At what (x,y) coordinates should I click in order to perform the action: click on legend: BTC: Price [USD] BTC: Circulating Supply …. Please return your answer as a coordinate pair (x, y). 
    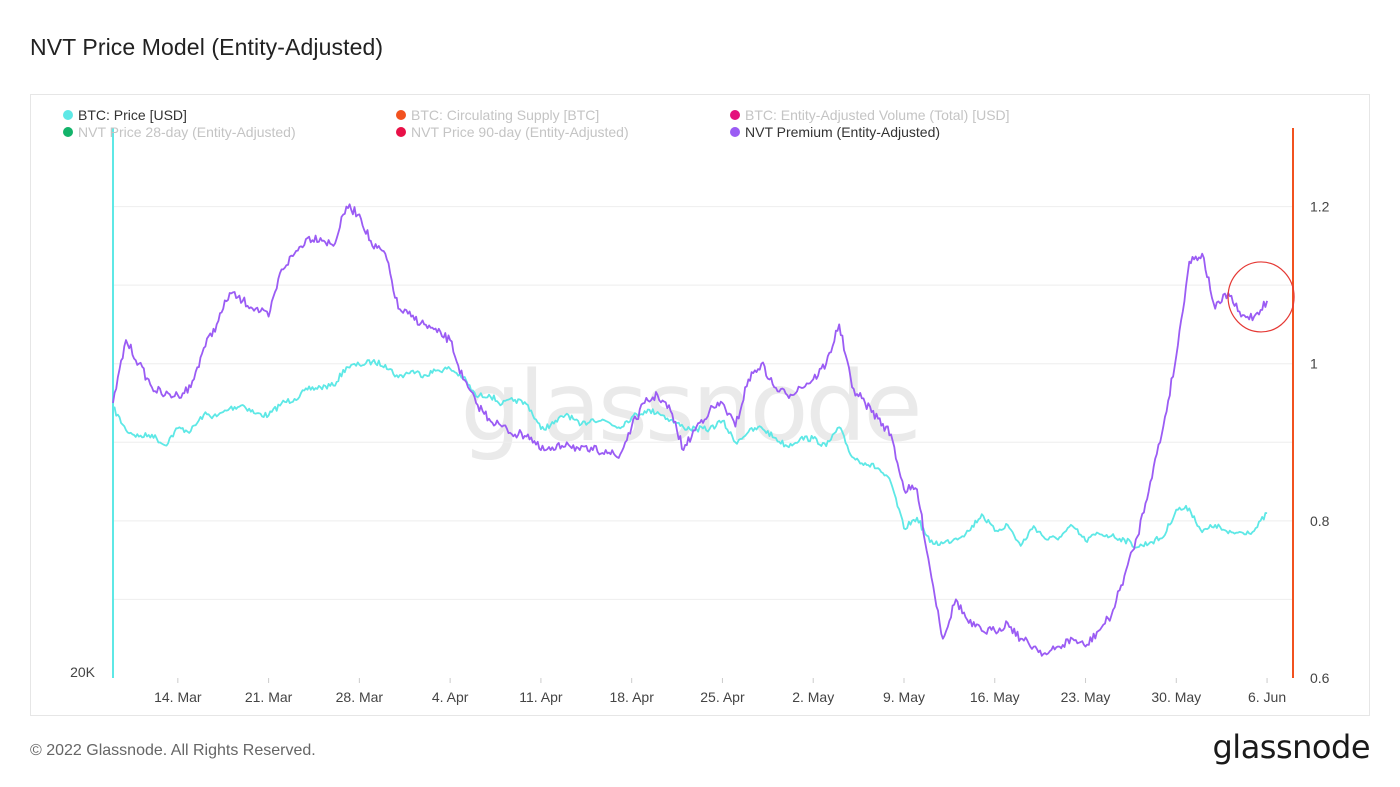
    Looking at the image, I should click on (536, 123).